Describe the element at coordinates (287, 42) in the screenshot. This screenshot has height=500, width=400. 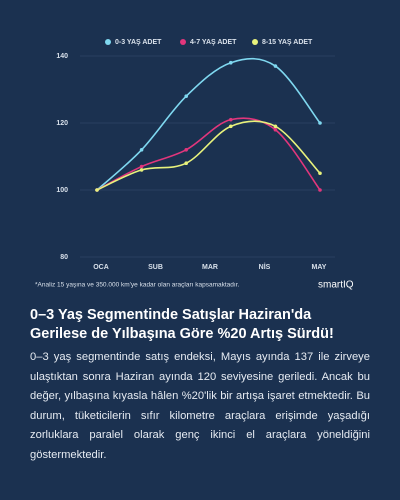
I see `legend-label: 8-15 YAŞ ADET` at that location.